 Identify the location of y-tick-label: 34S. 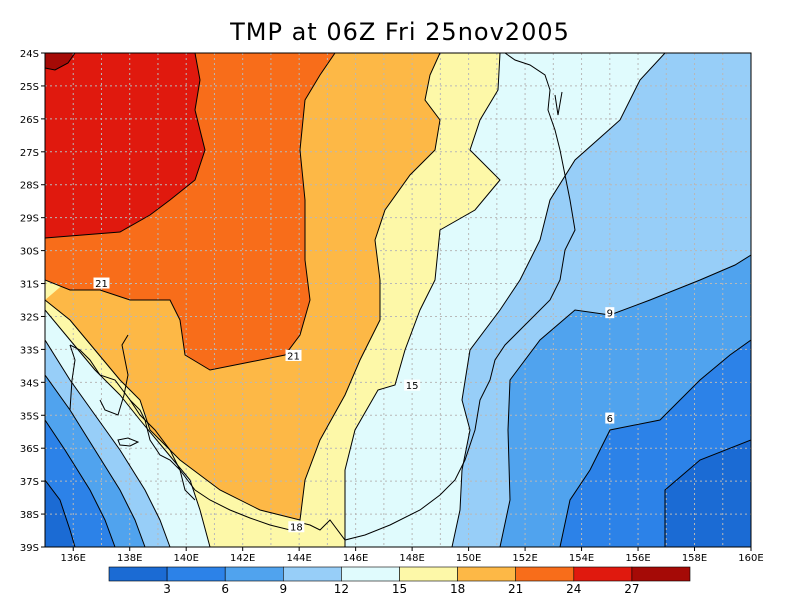
(29, 383).